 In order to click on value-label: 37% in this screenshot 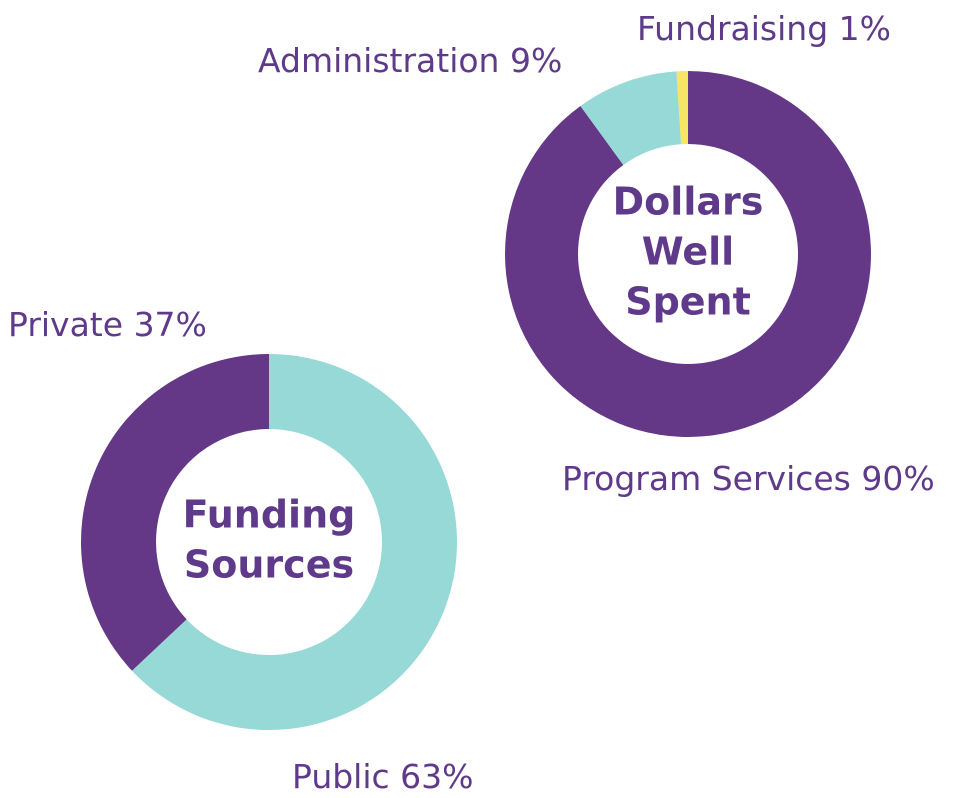, I will do `click(170, 324)`.